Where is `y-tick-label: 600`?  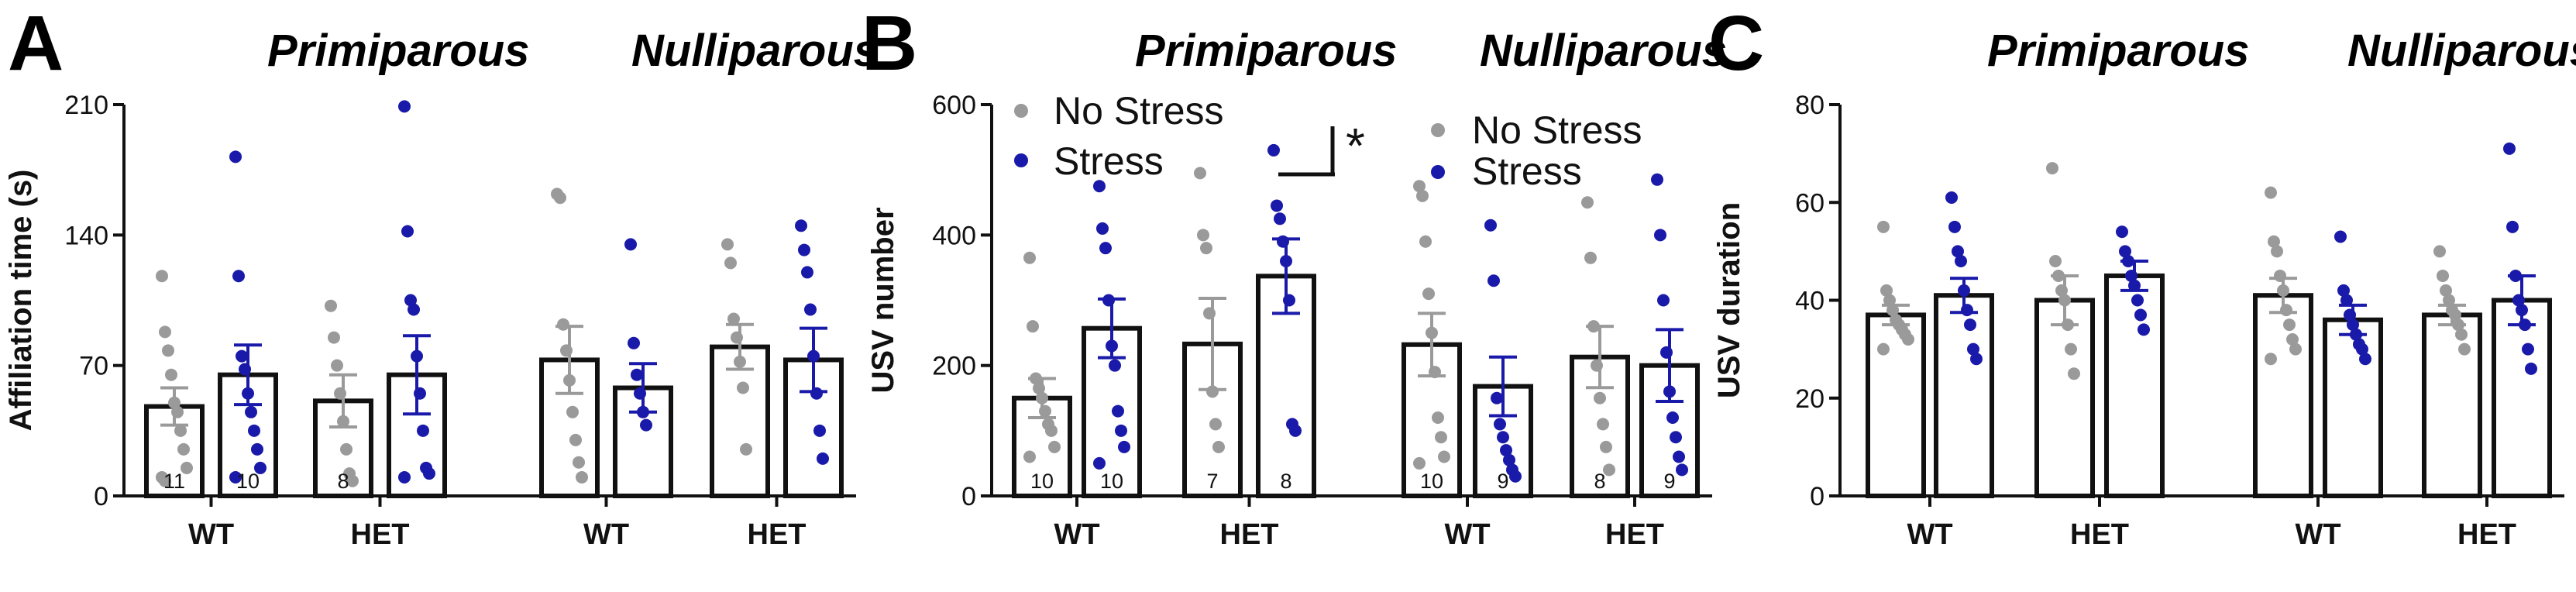 y-tick-label: 600 is located at coordinates (954, 106).